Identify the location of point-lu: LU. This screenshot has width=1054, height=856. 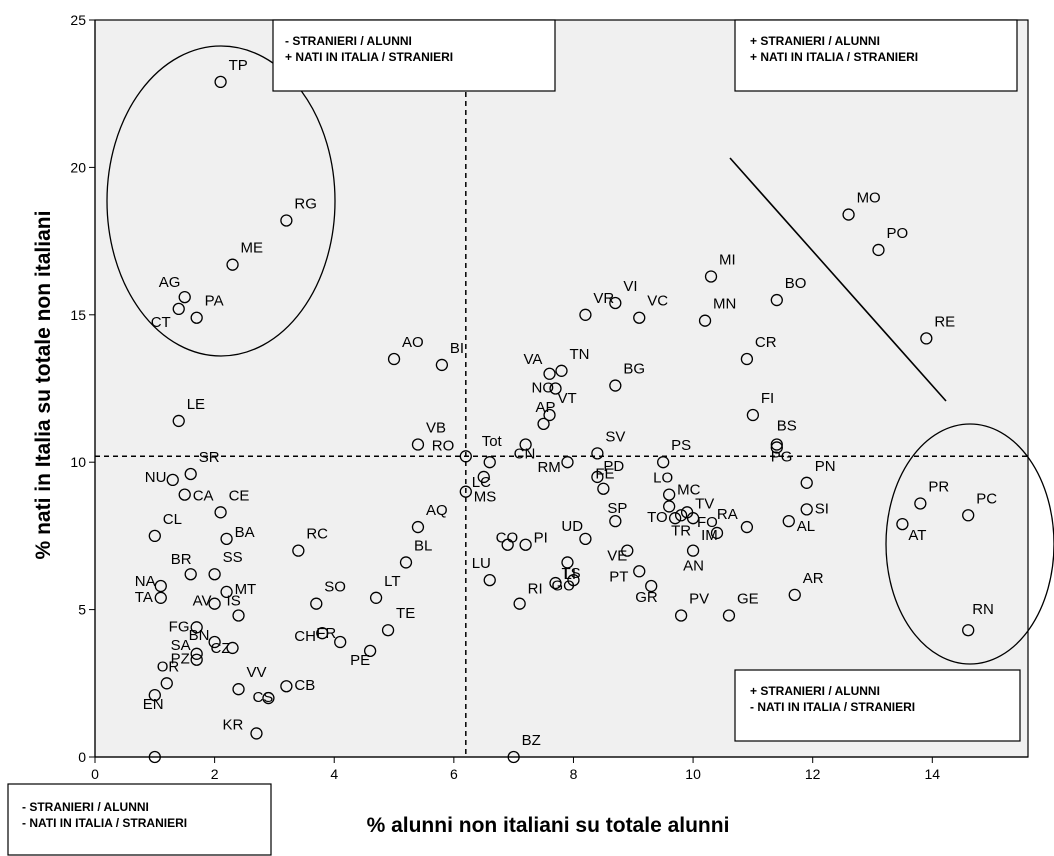
(484, 571).